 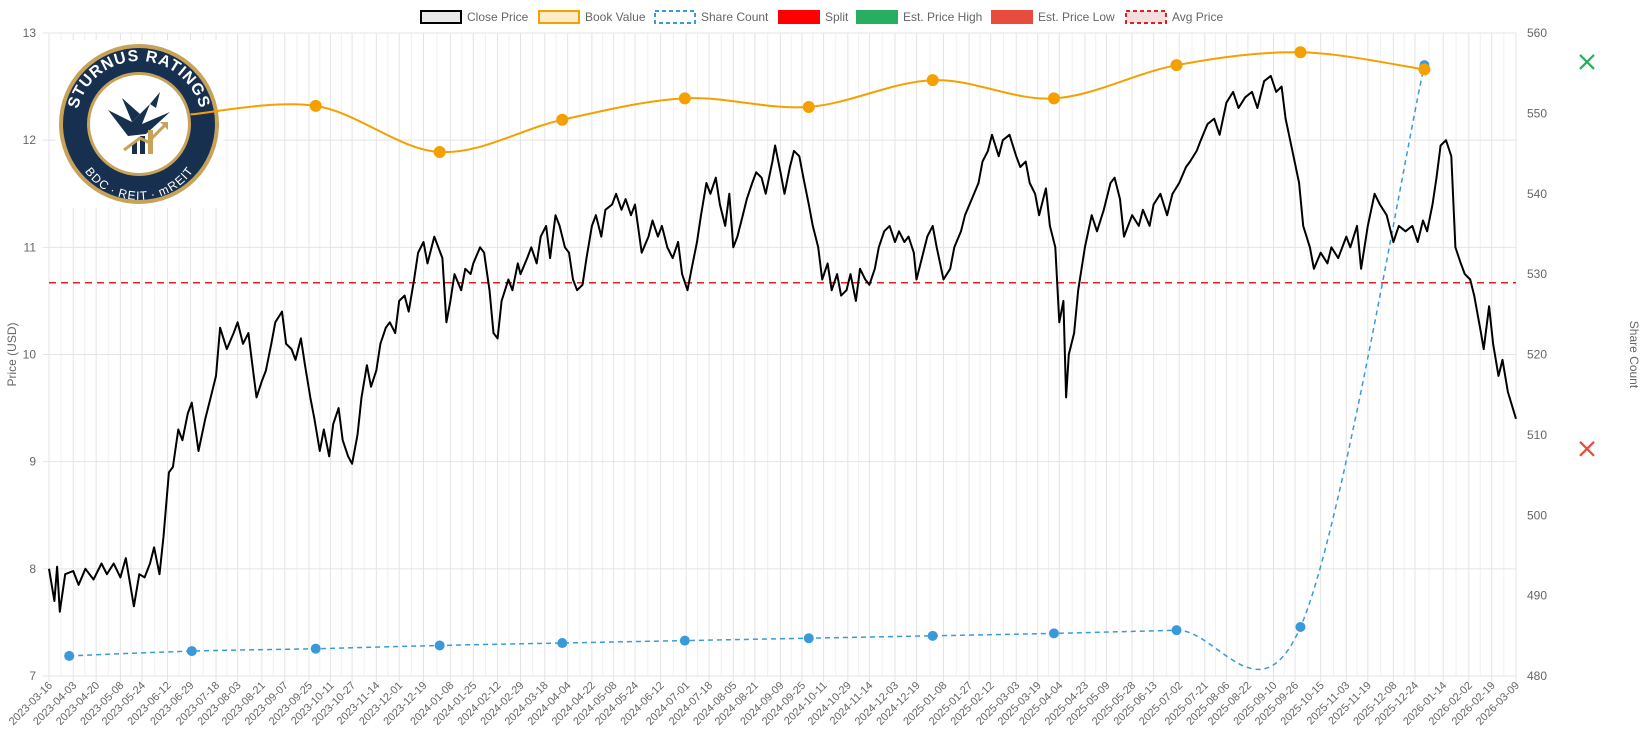 What do you see at coordinates (735, 17) in the screenshot?
I see `legend-label: Share Count` at bounding box center [735, 17].